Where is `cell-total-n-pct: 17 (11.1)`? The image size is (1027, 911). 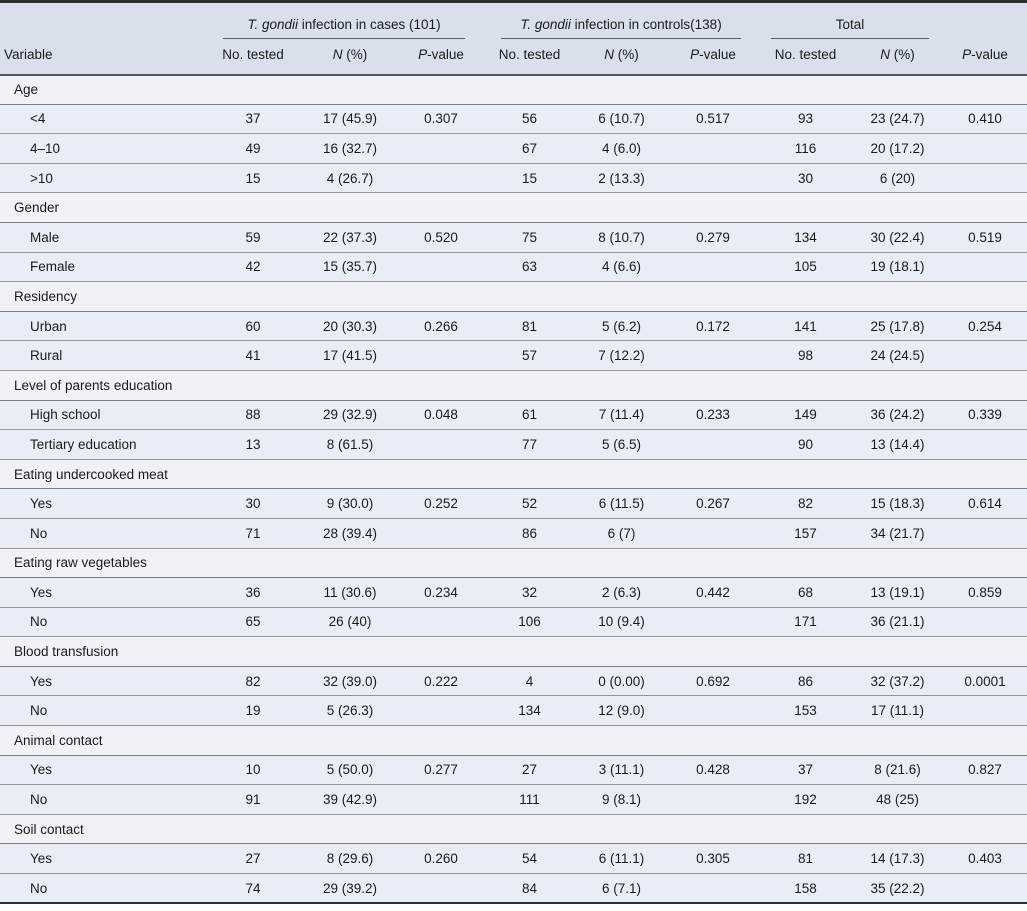
cell-total-n-pct: 17 (11.1) is located at coordinates (897, 711).